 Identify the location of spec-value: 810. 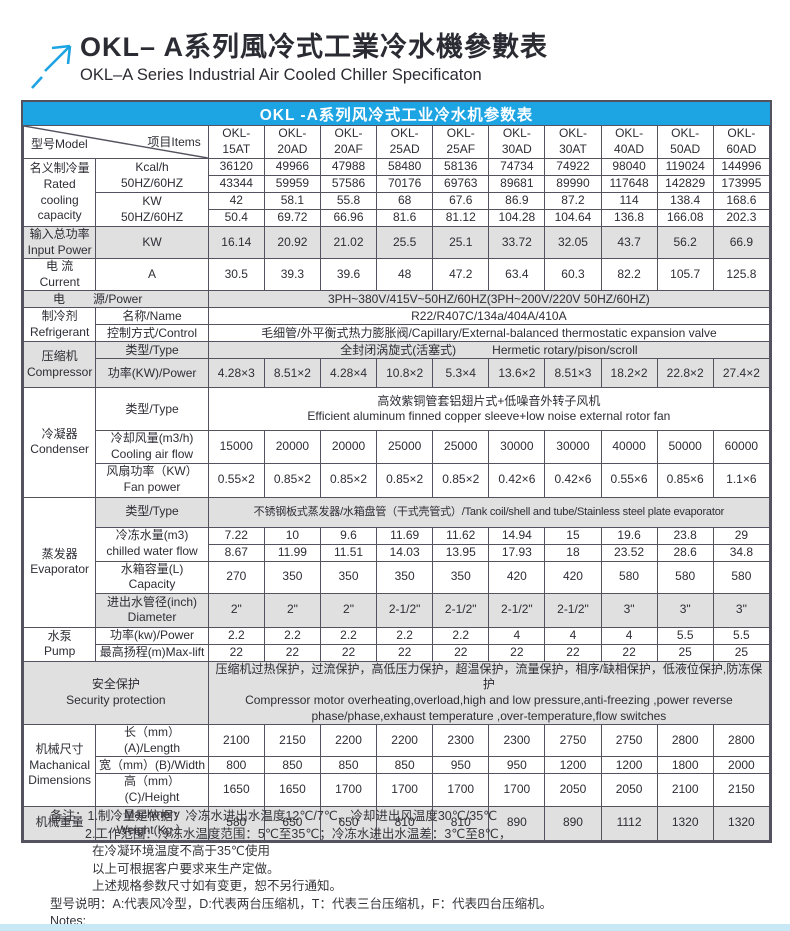
(405, 823).